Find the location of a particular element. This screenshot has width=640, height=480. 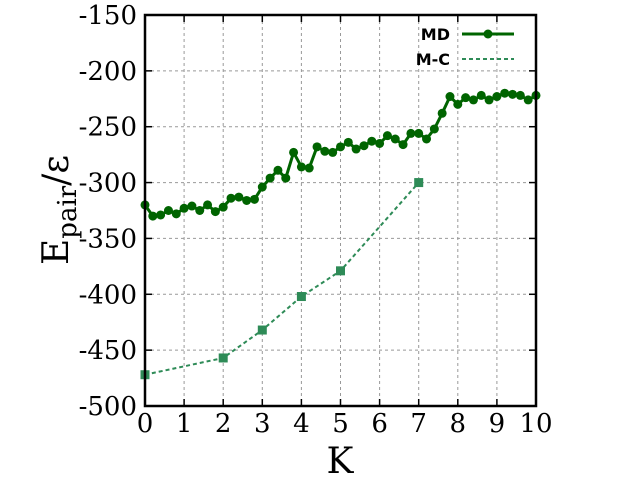

x-tick-label: 1 is located at coordinates (184, 424).